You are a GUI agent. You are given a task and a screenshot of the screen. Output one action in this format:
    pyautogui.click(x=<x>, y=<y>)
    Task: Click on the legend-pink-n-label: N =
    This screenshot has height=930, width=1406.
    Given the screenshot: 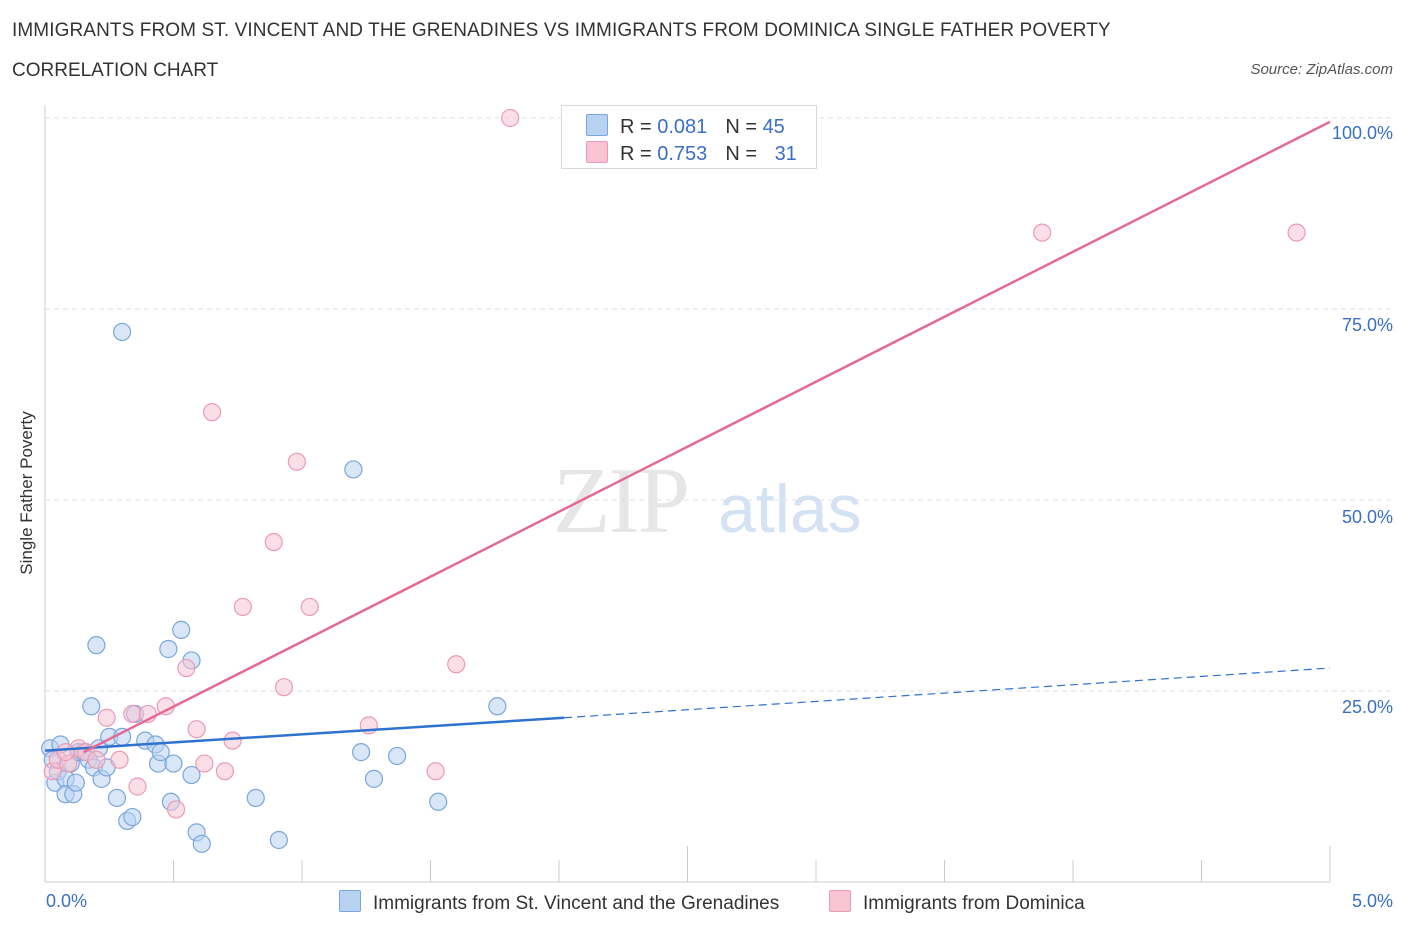 What is the action you would take?
    pyautogui.click(x=744, y=154)
    